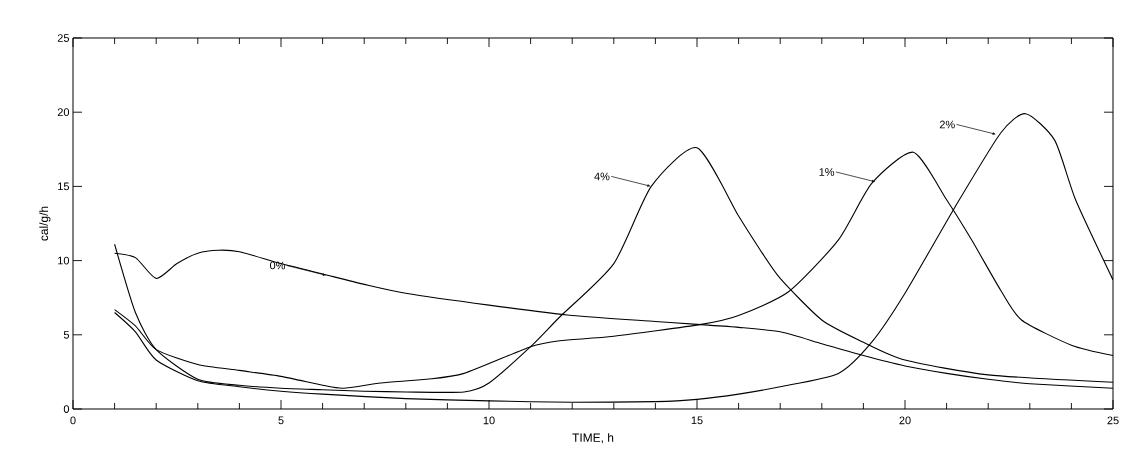 This screenshot has height=468, width=1135. What do you see at coordinates (489, 420) in the screenshot?
I see `x-tick-label: 10` at bounding box center [489, 420].